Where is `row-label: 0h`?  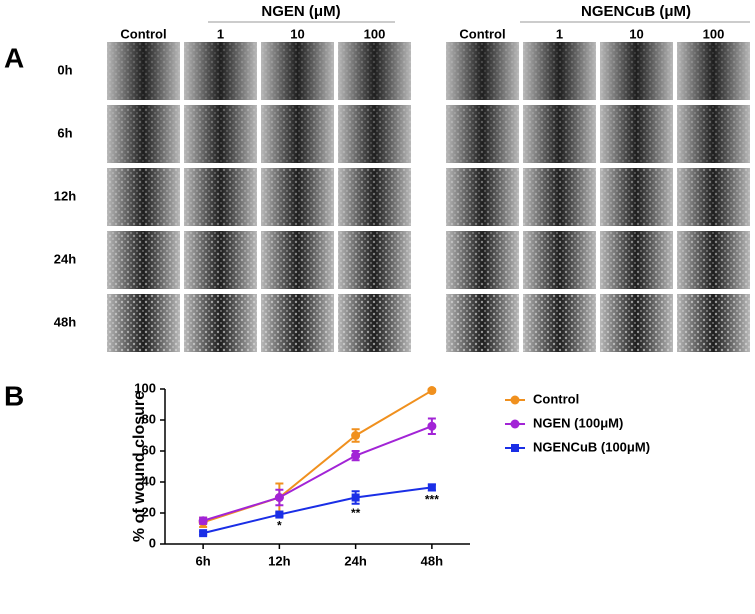
row-label: 0h is located at coordinates (64, 69).